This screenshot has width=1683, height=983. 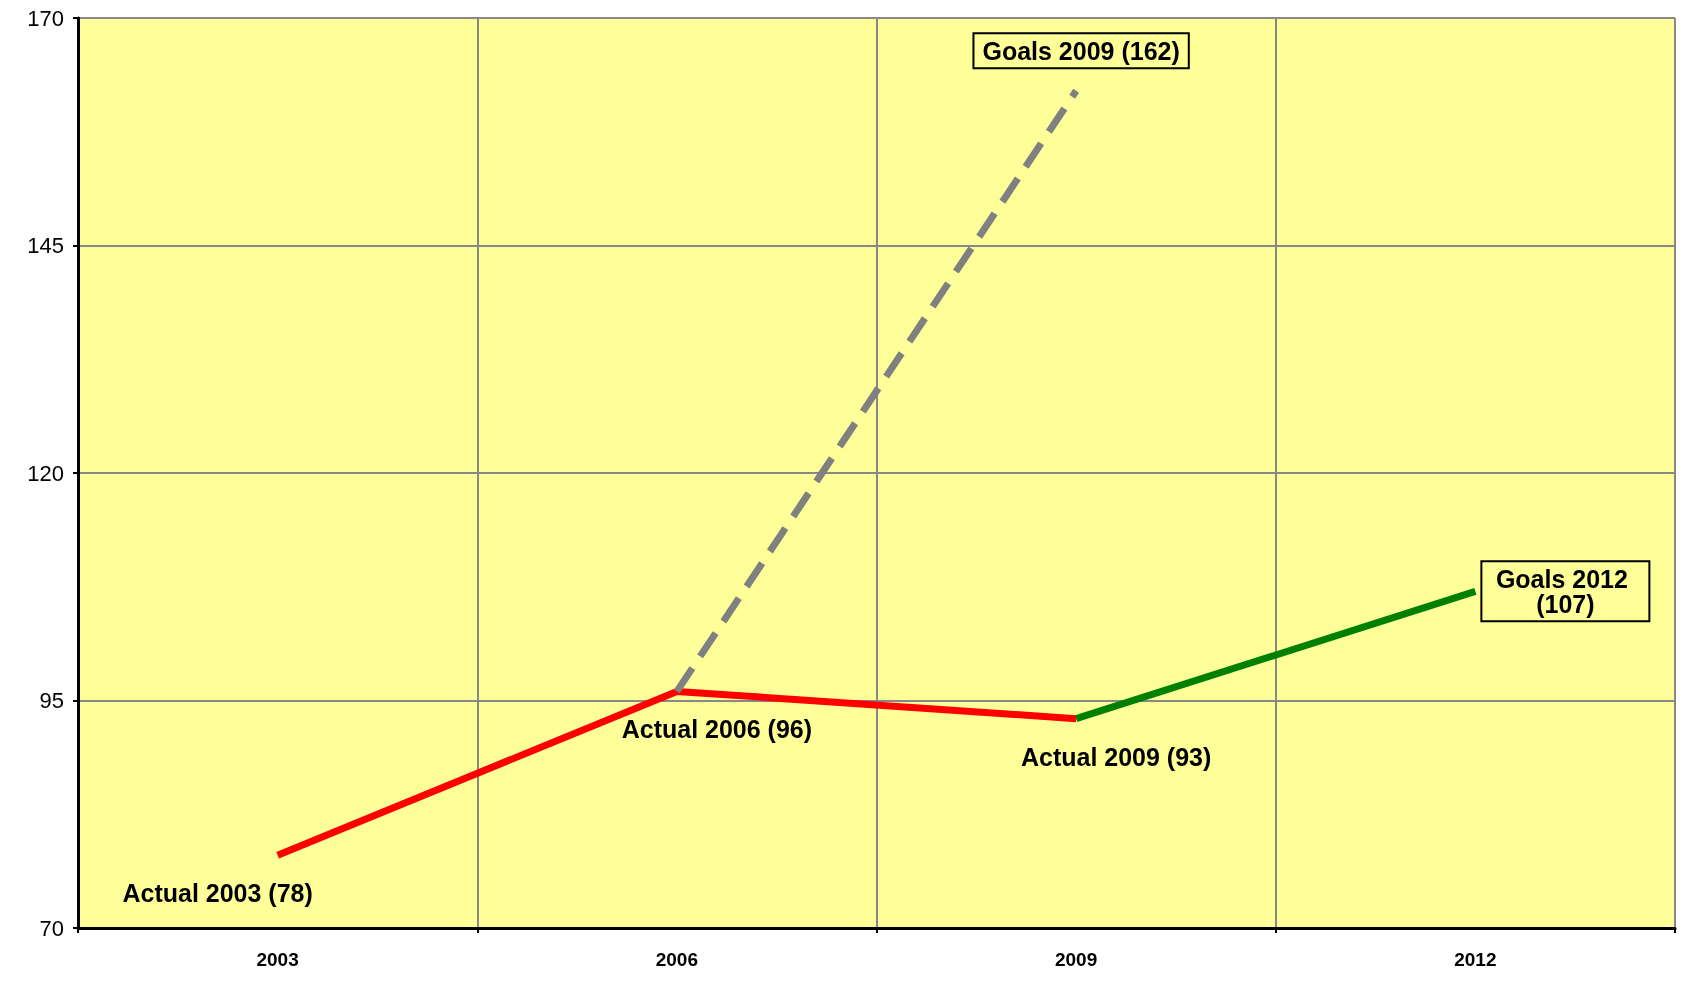 What do you see at coordinates (1475, 959) in the screenshot?
I see `x-tick-label: 2012` at bounding box center [1475, 959].